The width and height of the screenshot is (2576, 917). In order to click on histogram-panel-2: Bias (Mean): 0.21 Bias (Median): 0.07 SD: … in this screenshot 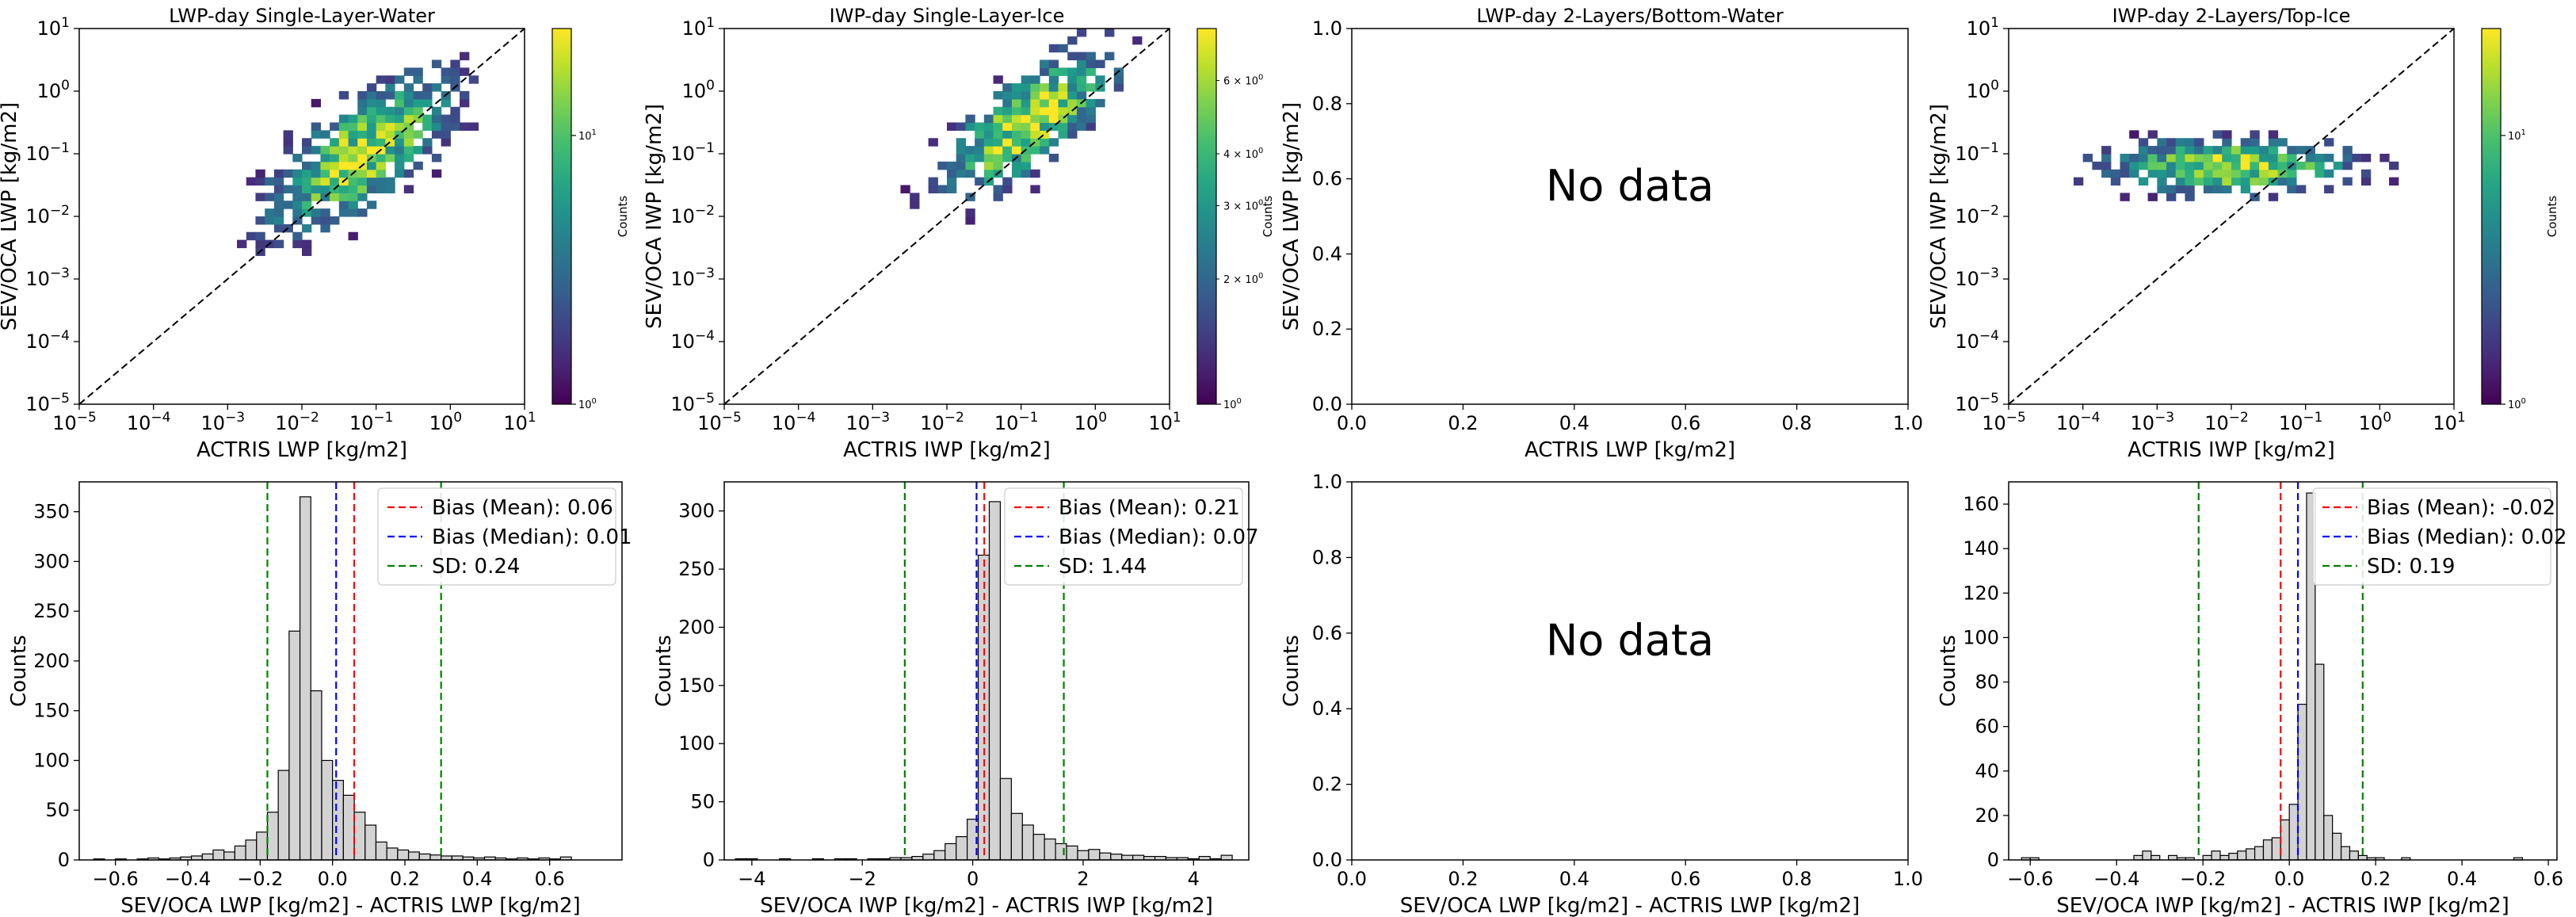, I will do `click(955, 699)`.